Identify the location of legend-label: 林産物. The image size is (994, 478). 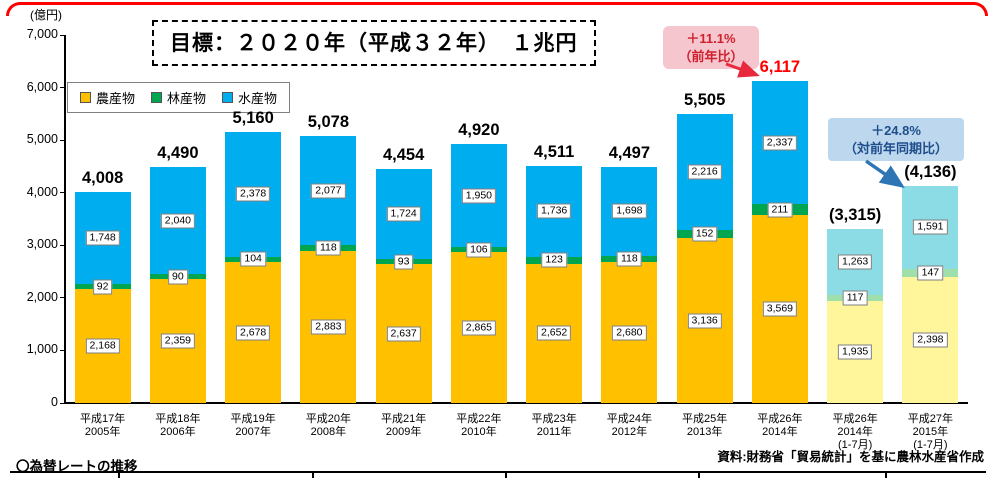
(187, 98).